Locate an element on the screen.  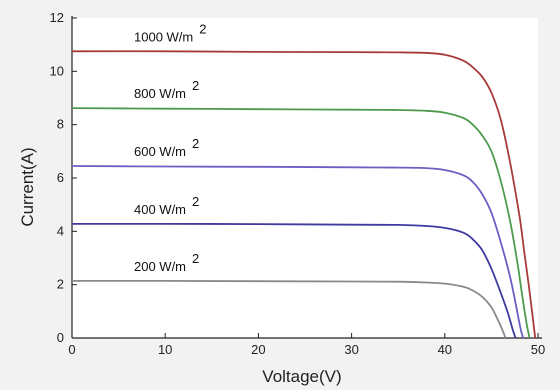
y-tick-label: 8 is located at coordinates (60, 124).